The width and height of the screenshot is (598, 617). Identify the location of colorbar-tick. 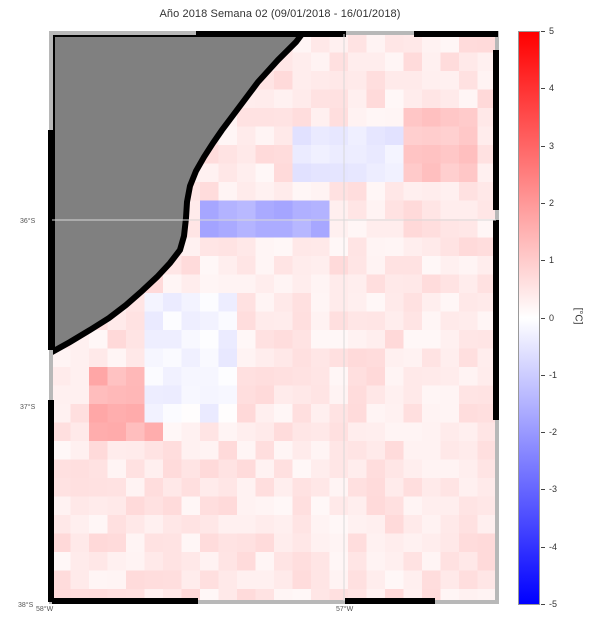
(543, 146).